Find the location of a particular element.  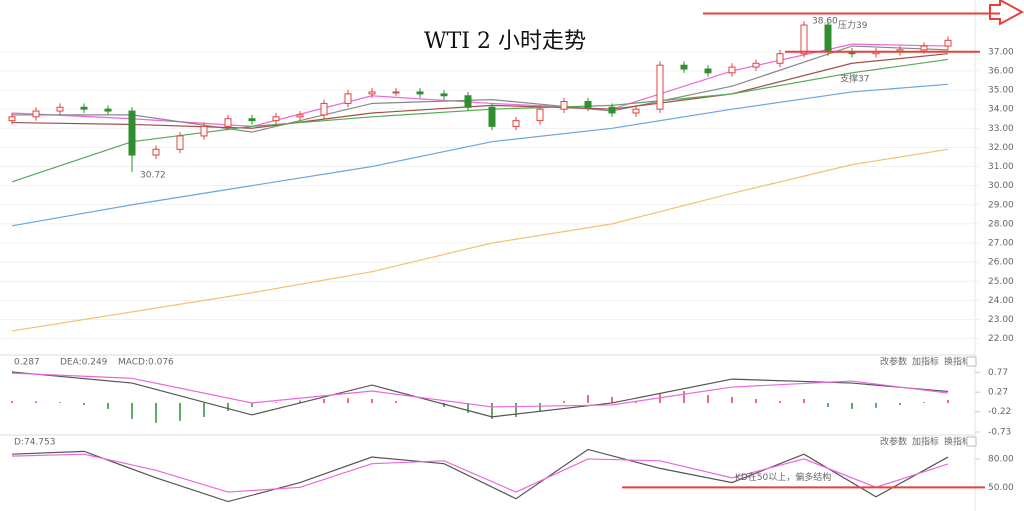

y-tick-label: 80.00 is located at coordinates (1001, 459).